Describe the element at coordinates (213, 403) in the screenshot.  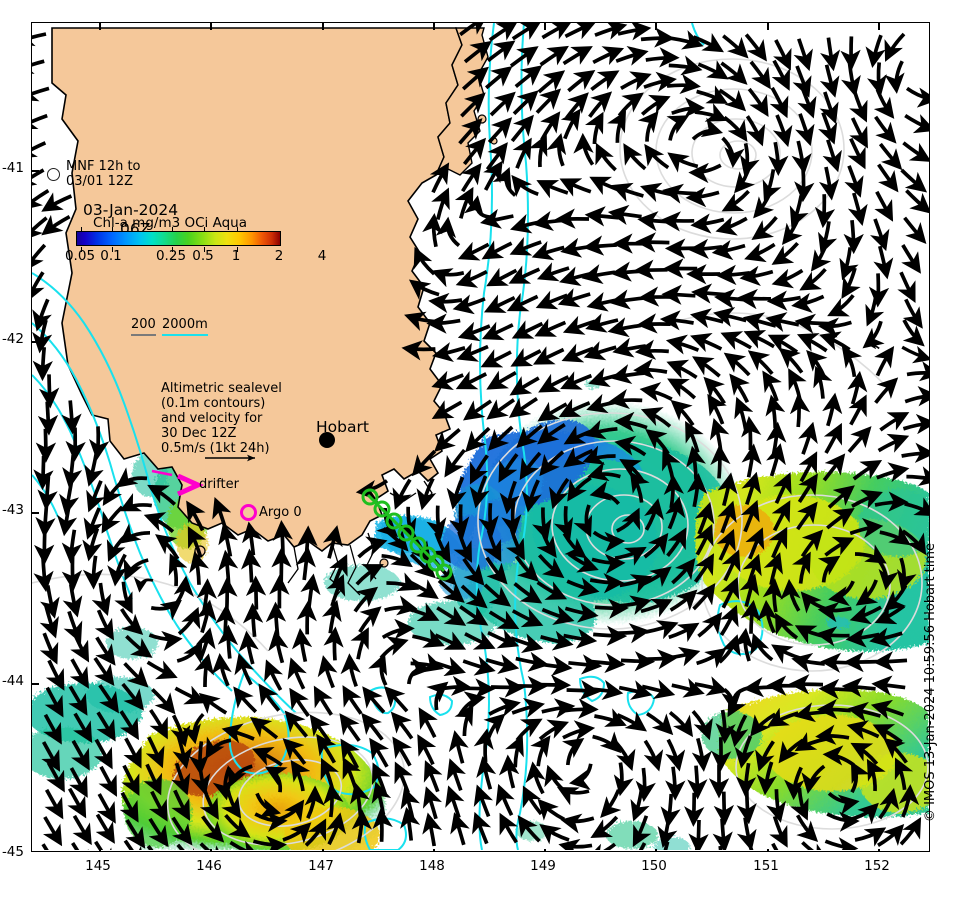
I see `altimetry-line2: (0.1m contours)` at that location.